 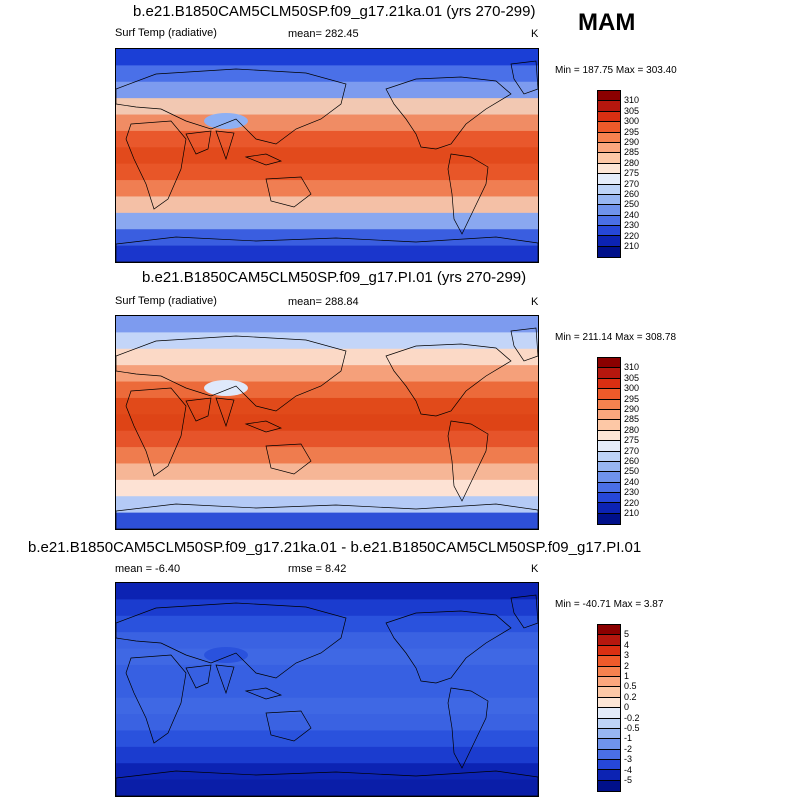 What do you see at coordinates (627, 634) in the screenshot?
I see `colorbar-label: 5` at bounding box center [627, 634].